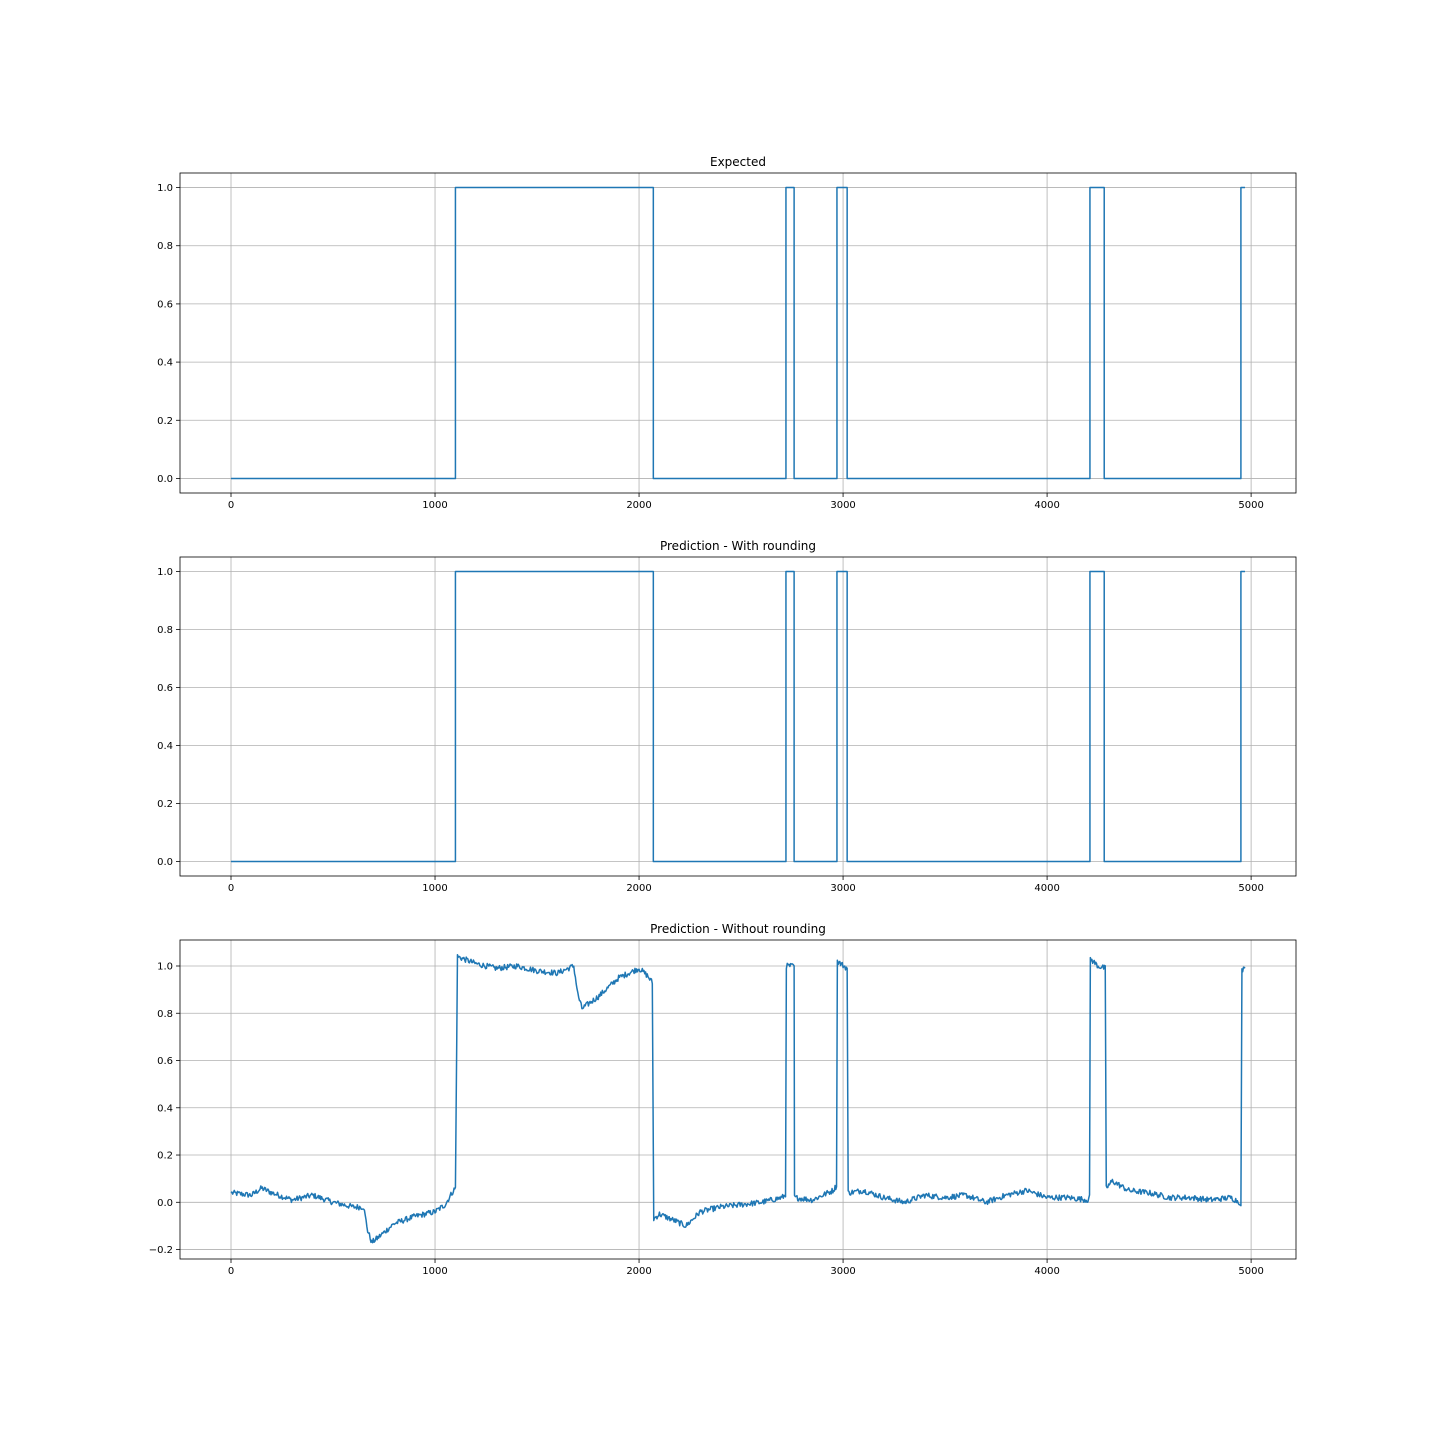  I want to click on y-tick-label: −0.2, so click(161, 1250).